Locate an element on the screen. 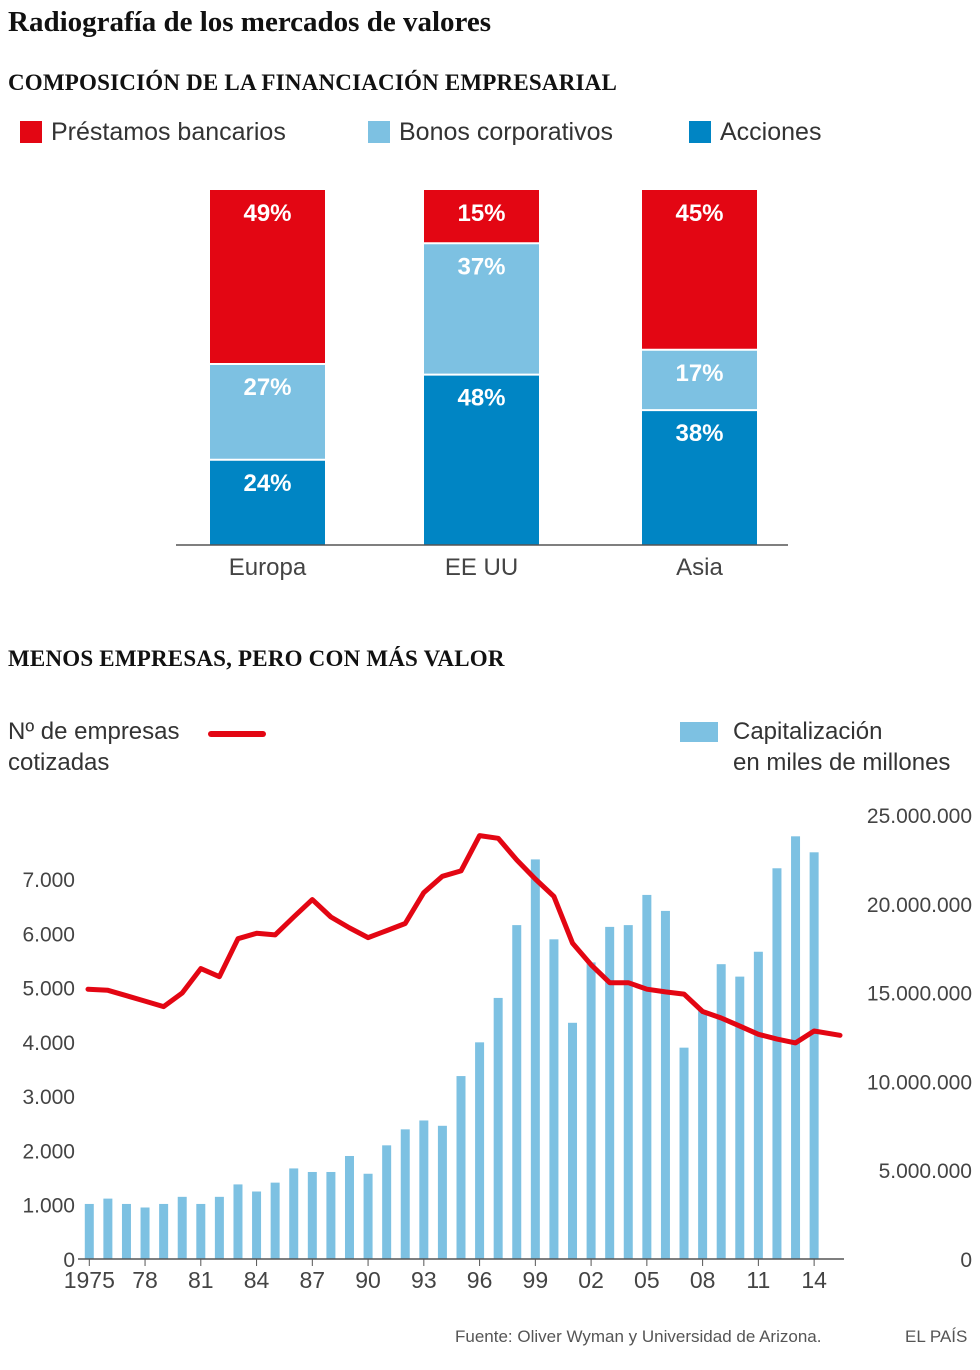  bar-legend-swatch is located at coordinates (699, 732).